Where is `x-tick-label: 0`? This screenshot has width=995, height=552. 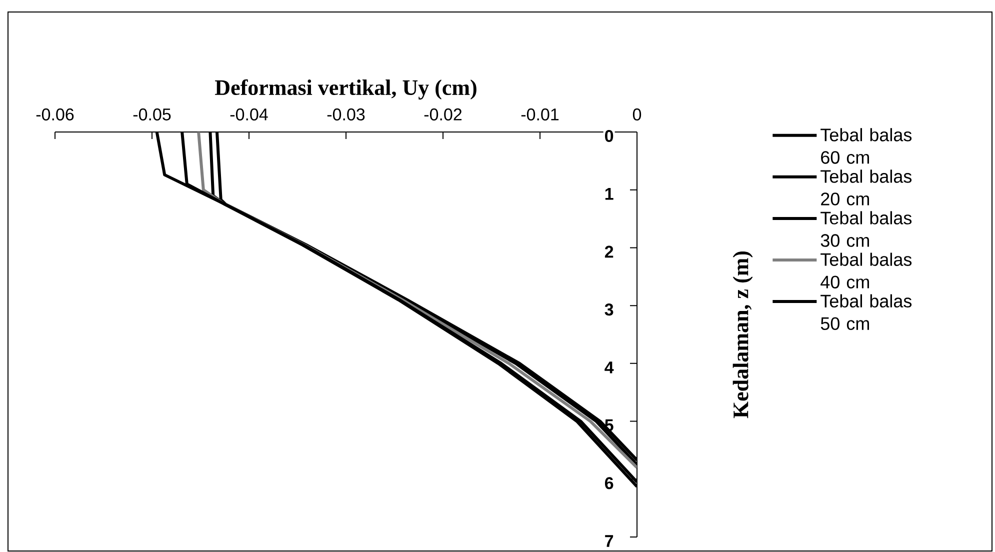
x-tick-label: 0 is located at coordinates (637, 114).